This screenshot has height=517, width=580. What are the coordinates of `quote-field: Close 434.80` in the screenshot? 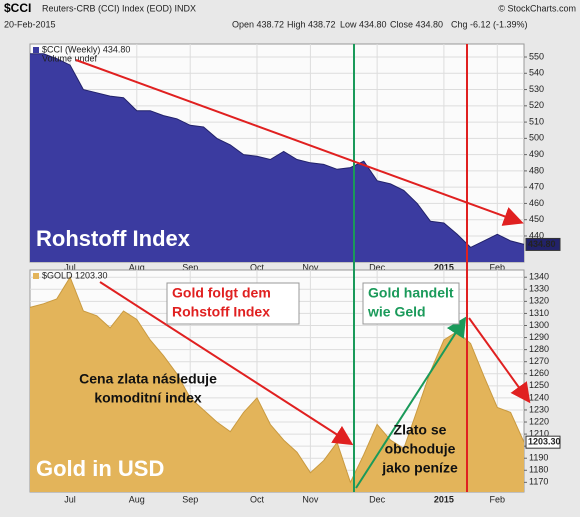 It's located at (416, 24).